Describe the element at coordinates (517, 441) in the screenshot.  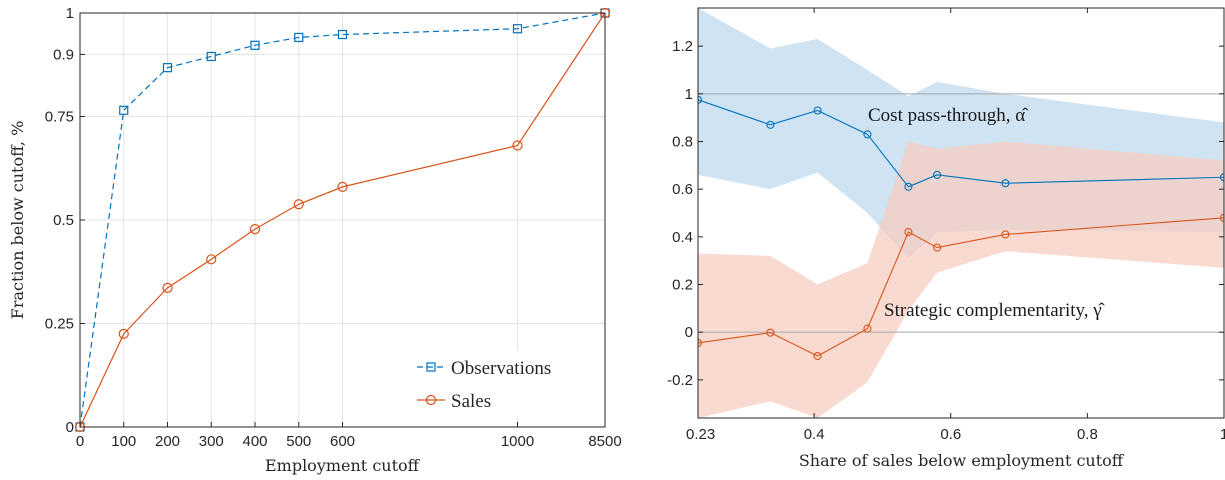
I see `left-x-tick-label: 1000` at that location.